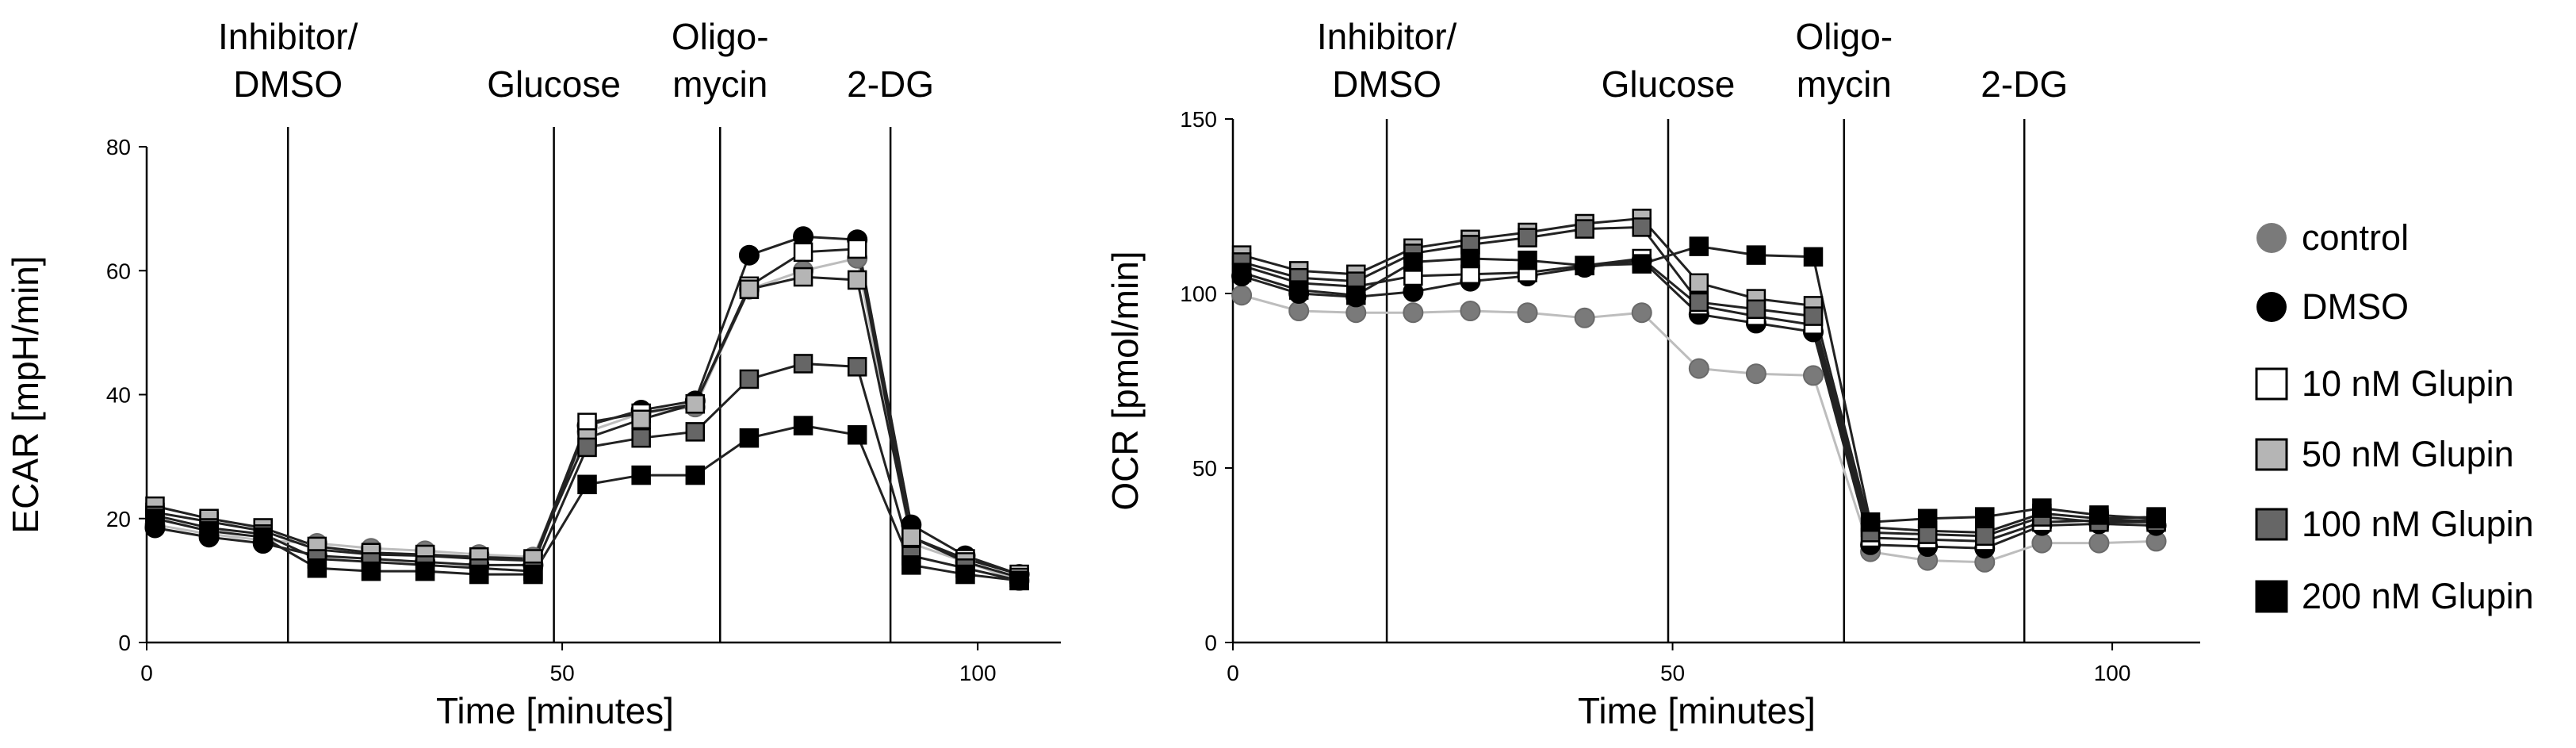 The height and width of the screenshot is (748, 2576). I want to click on y-tick-label: 60, so click(118, 271).